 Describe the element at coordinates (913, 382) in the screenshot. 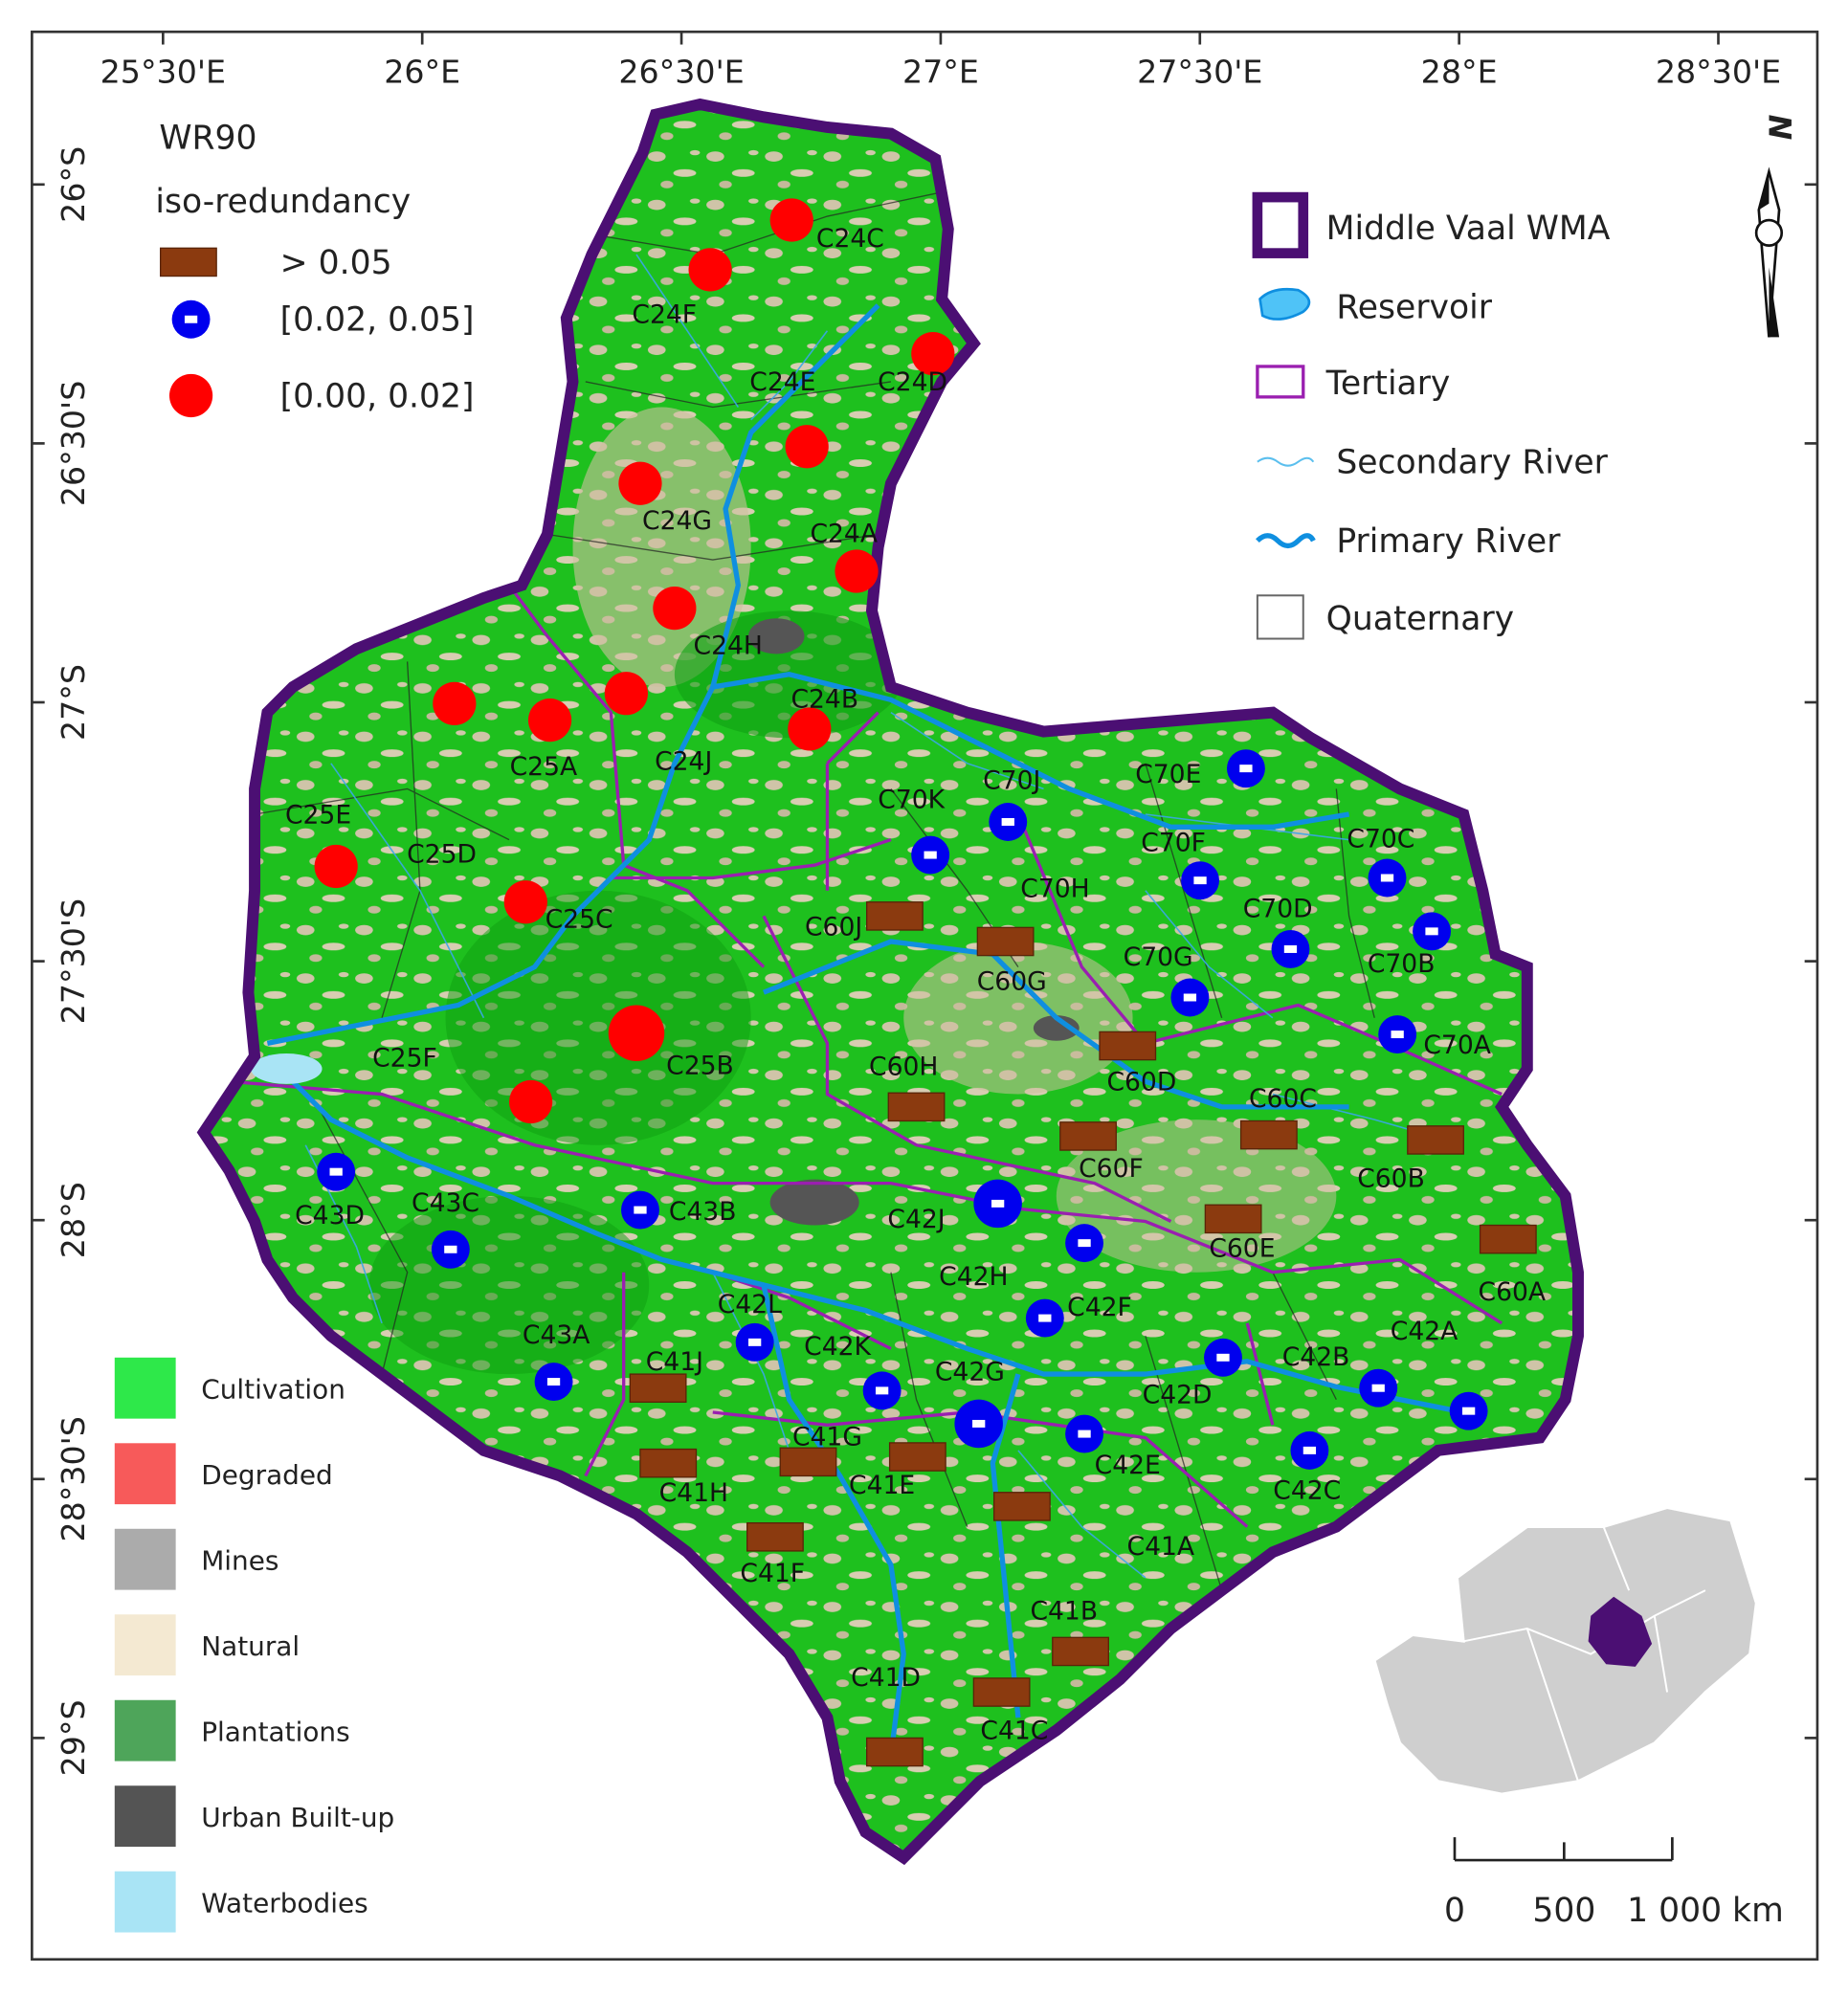

I see `catchment-label: C24D` at that location.